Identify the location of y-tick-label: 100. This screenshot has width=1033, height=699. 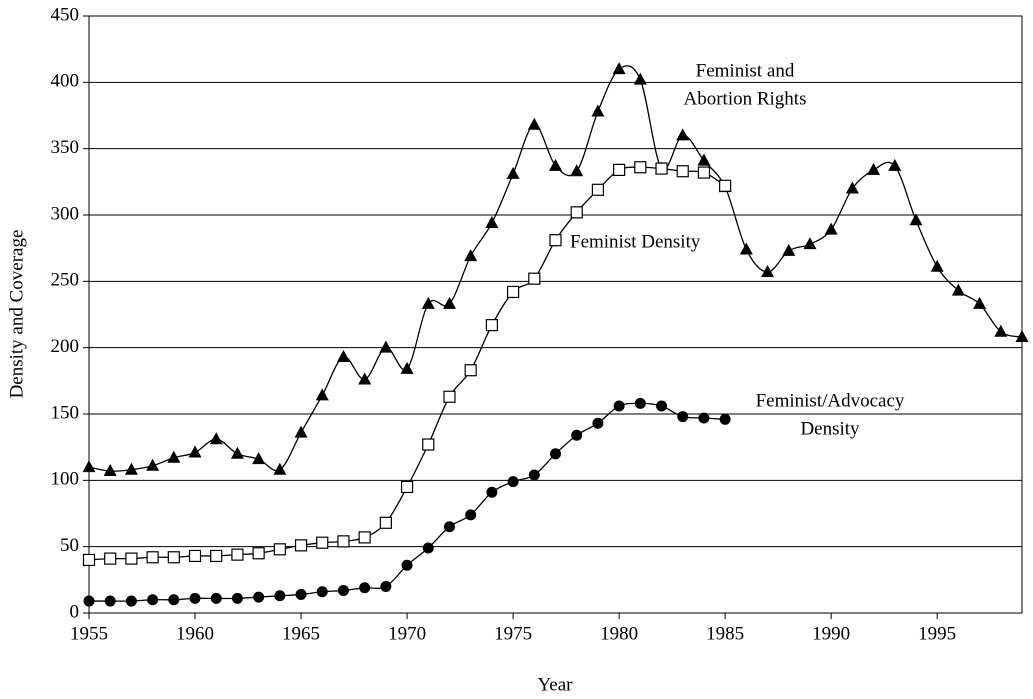
(65, 479).